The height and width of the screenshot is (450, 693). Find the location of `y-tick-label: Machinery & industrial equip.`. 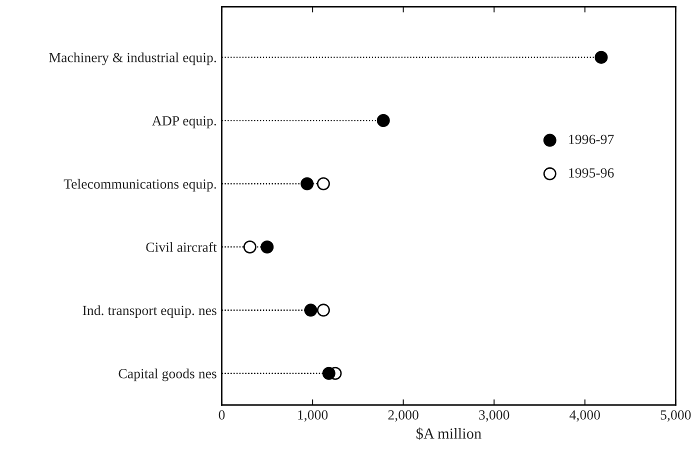

y-tick-label: Machinery & industrial equip. is located at coordinates (132, 59).